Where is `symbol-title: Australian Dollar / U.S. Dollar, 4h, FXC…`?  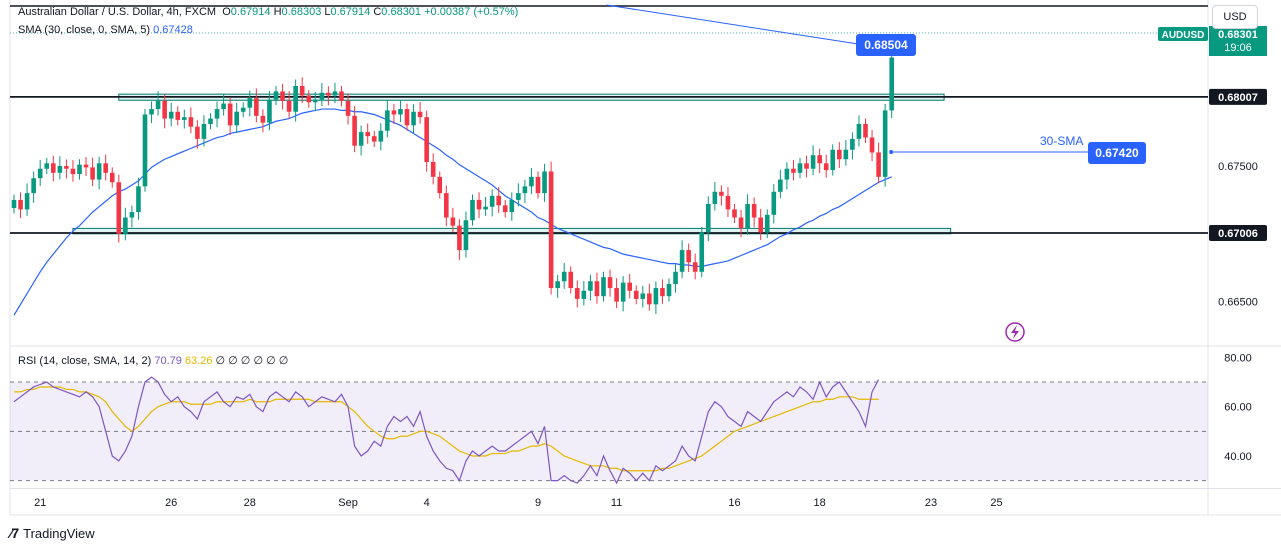
symbol-title: Australian Dollar / U.S. Dollar, 4h, FXC… is located at coordinates (117, 12).